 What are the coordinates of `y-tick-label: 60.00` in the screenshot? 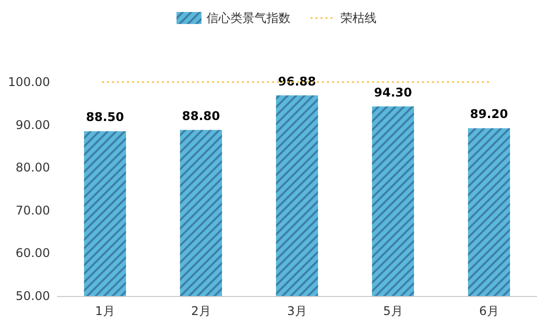 It's located at (33, 253).